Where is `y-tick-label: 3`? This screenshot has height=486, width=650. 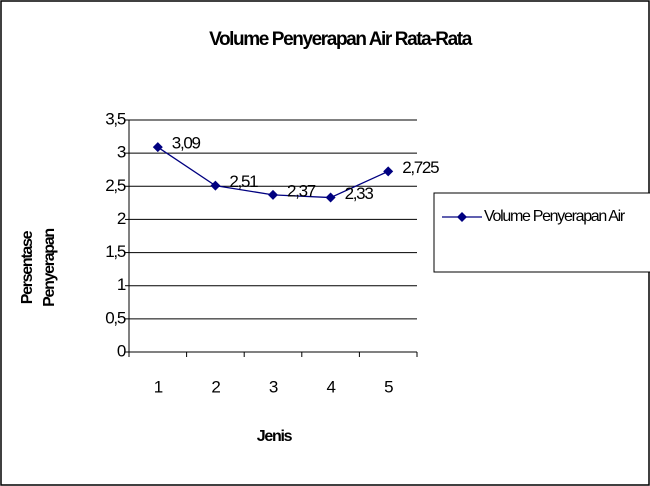
y-tick-label: 3 is located at coordinates (121, 152).